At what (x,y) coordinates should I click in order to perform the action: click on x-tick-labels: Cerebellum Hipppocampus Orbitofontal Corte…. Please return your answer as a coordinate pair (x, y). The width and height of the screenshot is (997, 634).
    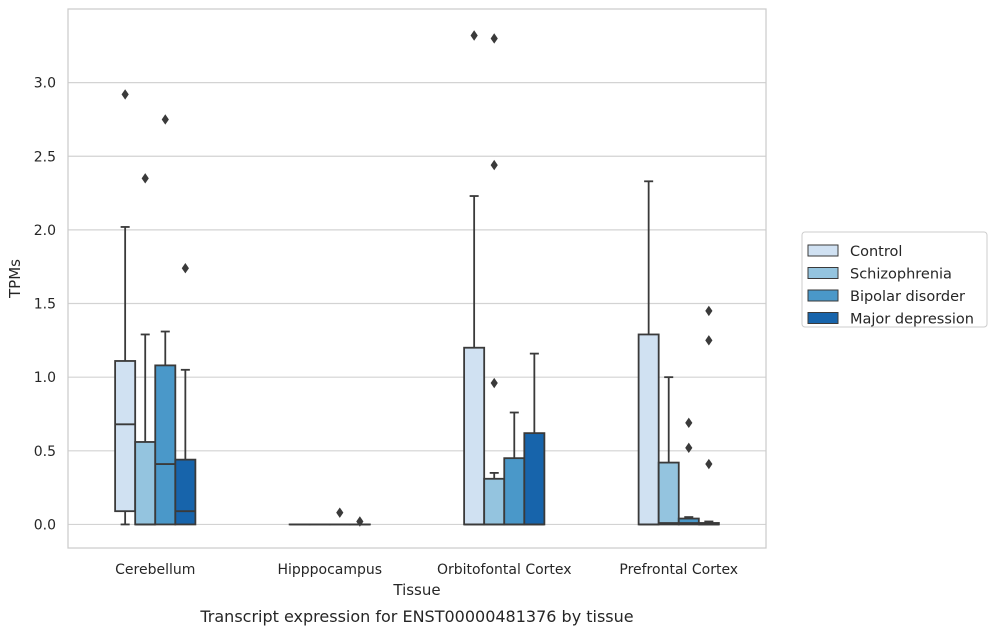
    Looking at the image, I should click on (426, 570).